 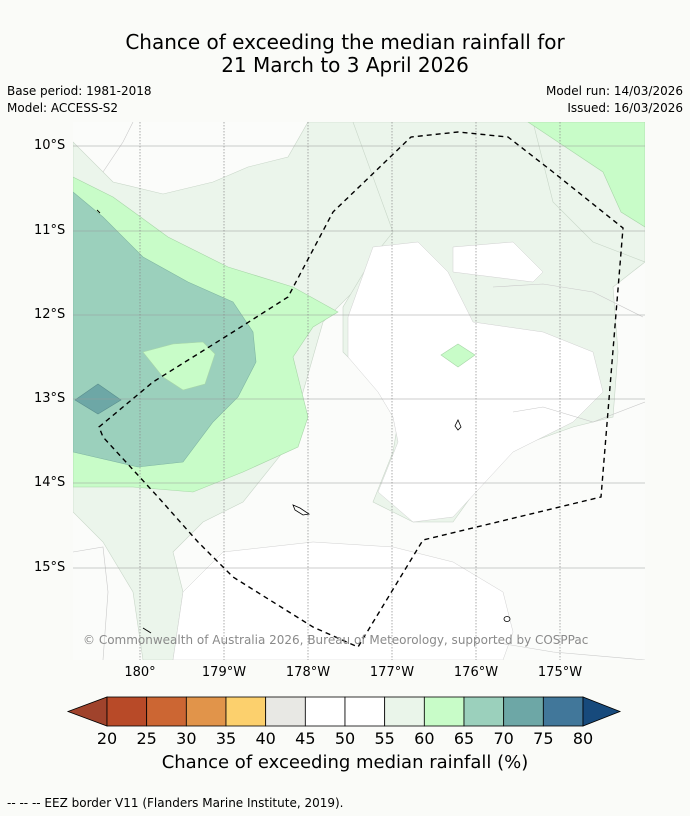 I want to click on colorbar-extend-low, so click(x=87, y=711).